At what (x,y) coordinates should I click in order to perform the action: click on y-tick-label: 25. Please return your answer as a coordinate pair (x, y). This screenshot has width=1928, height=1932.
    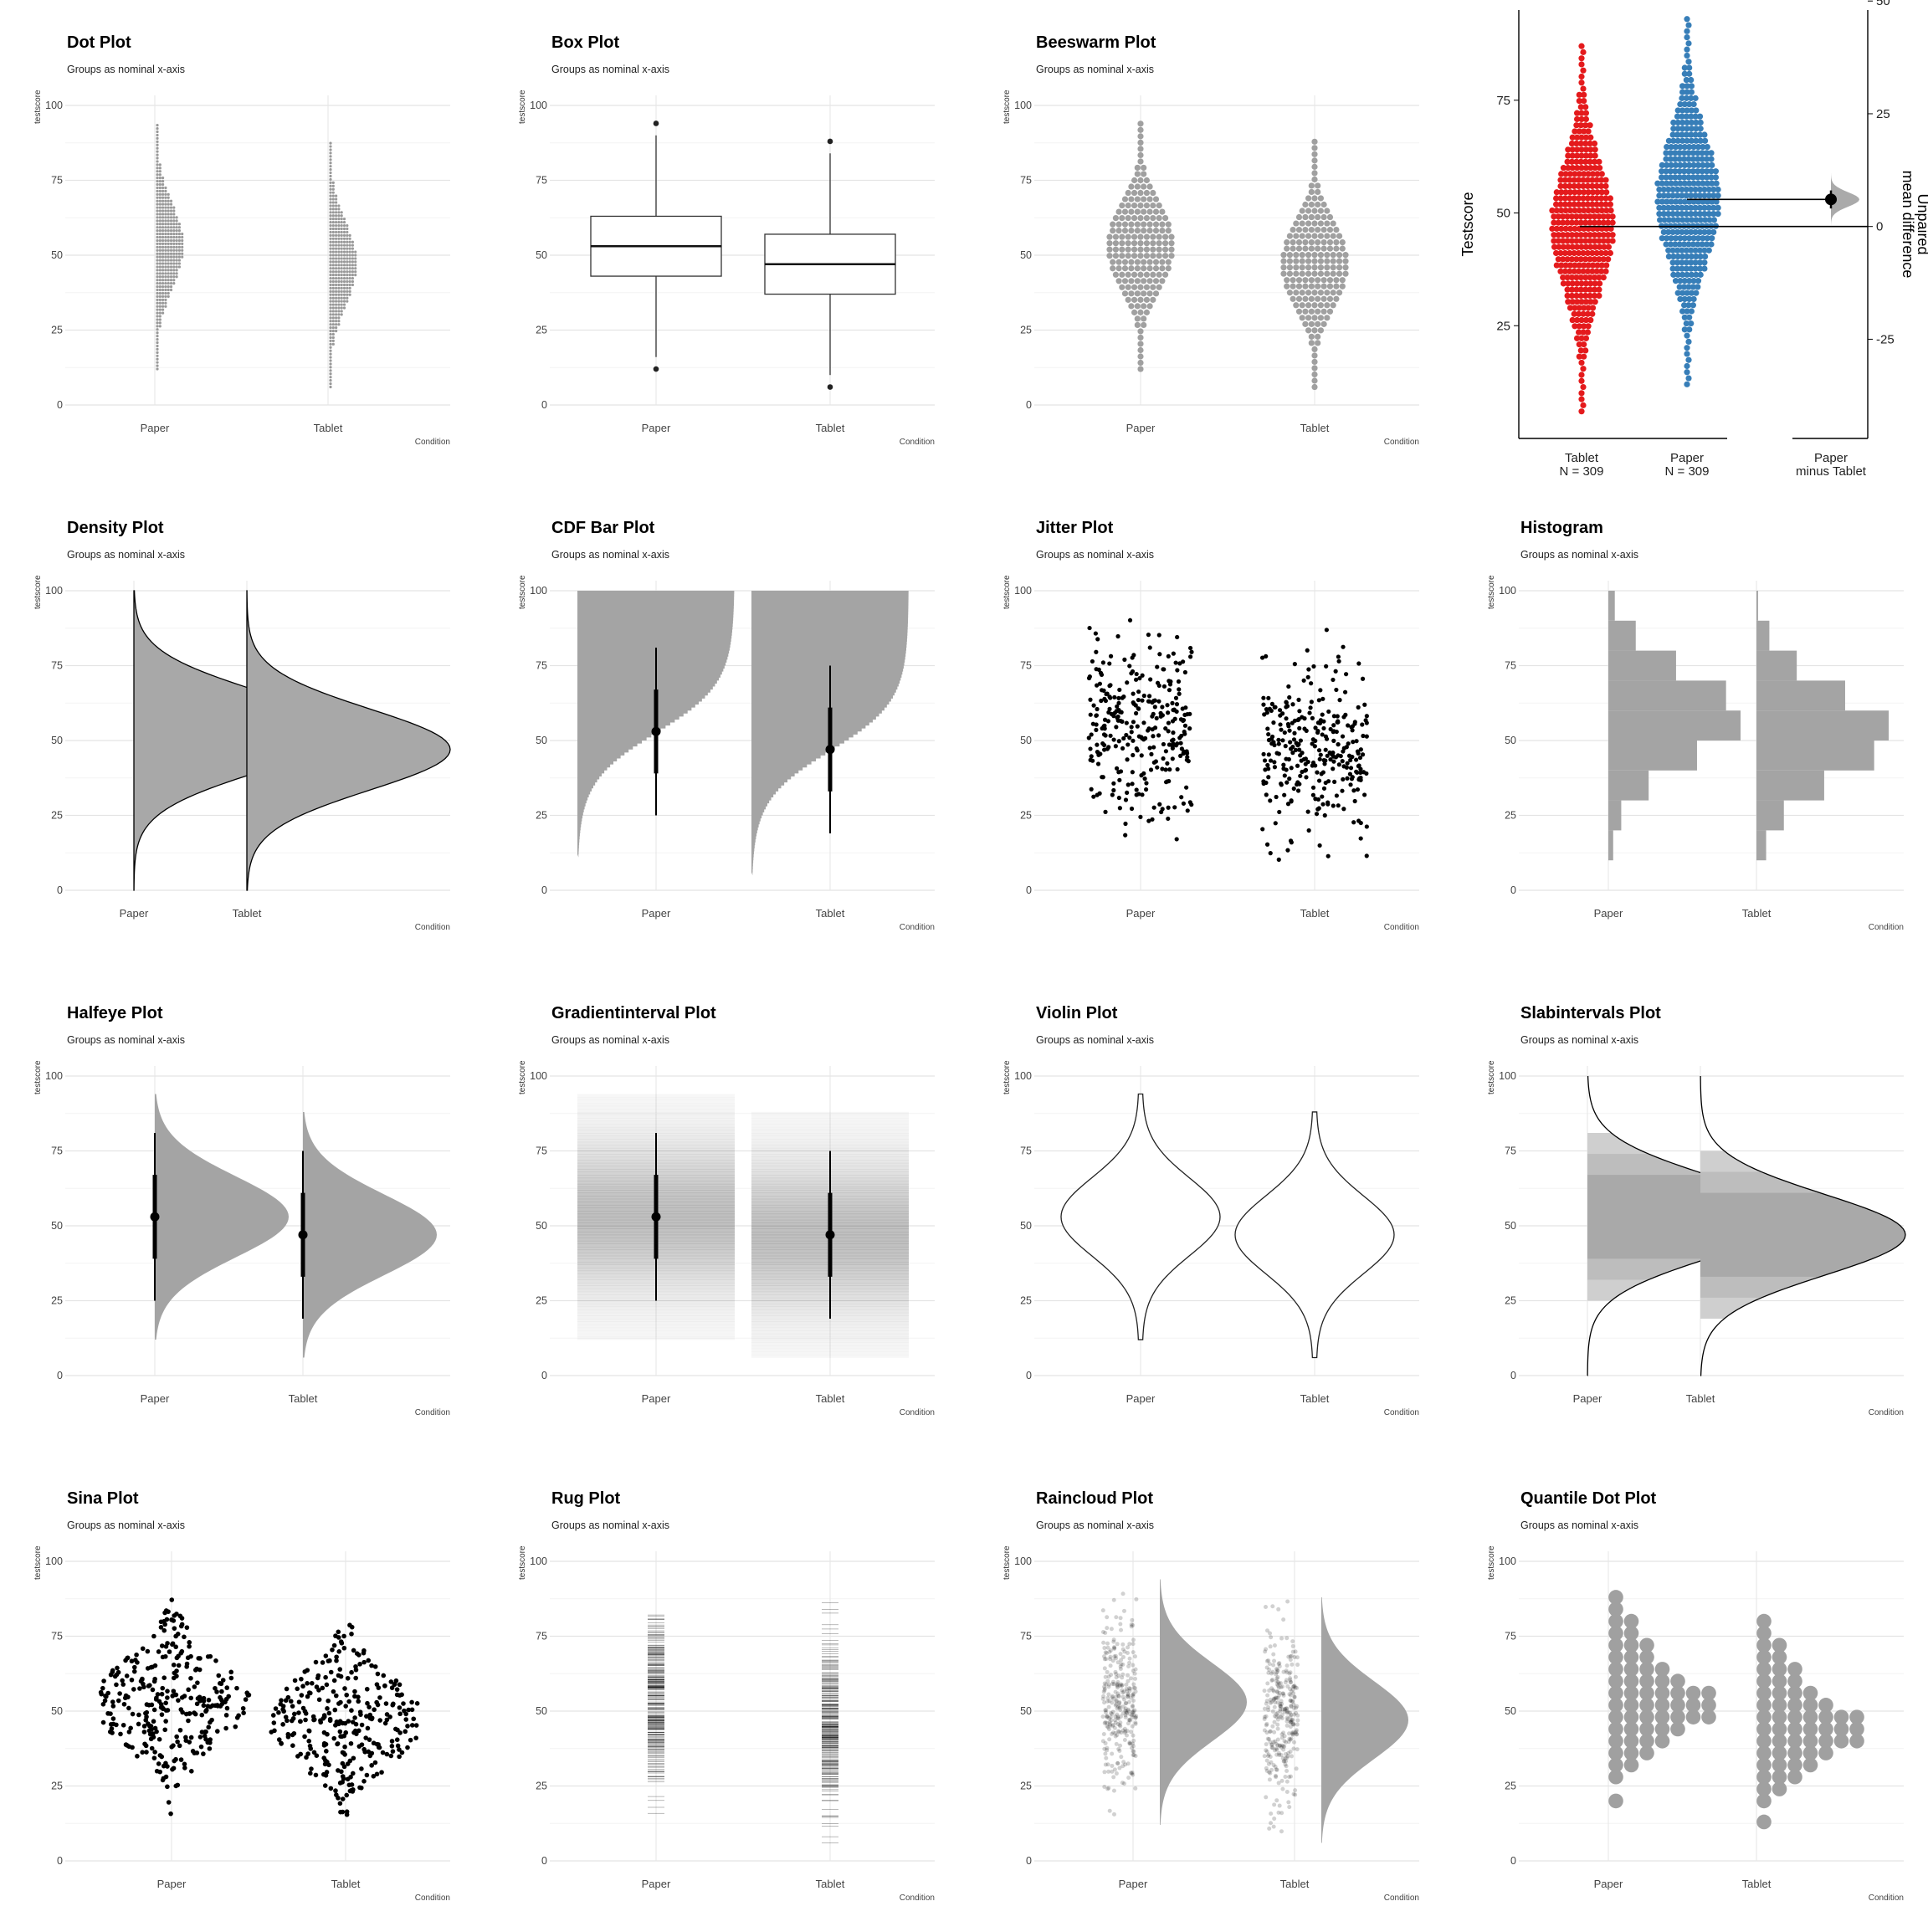
    Looking at the image, I should click on (1510, 816).